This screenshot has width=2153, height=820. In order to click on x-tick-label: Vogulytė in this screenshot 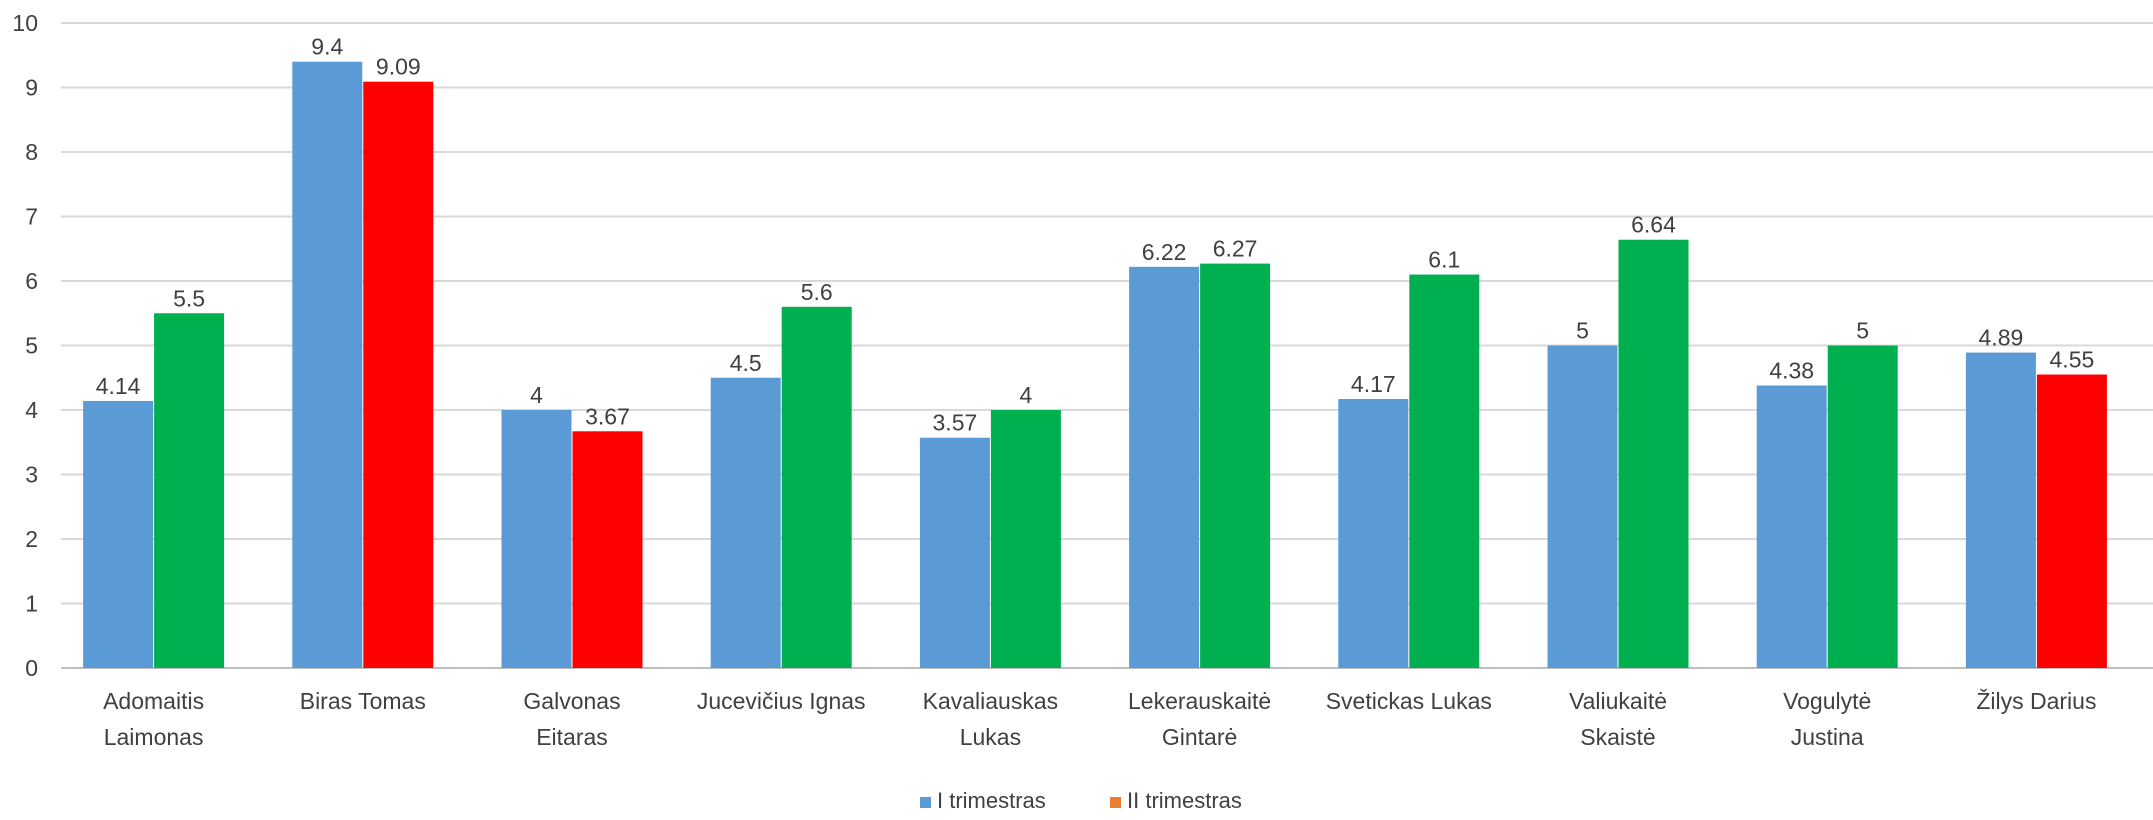, I will do `click(1827, 701)`.